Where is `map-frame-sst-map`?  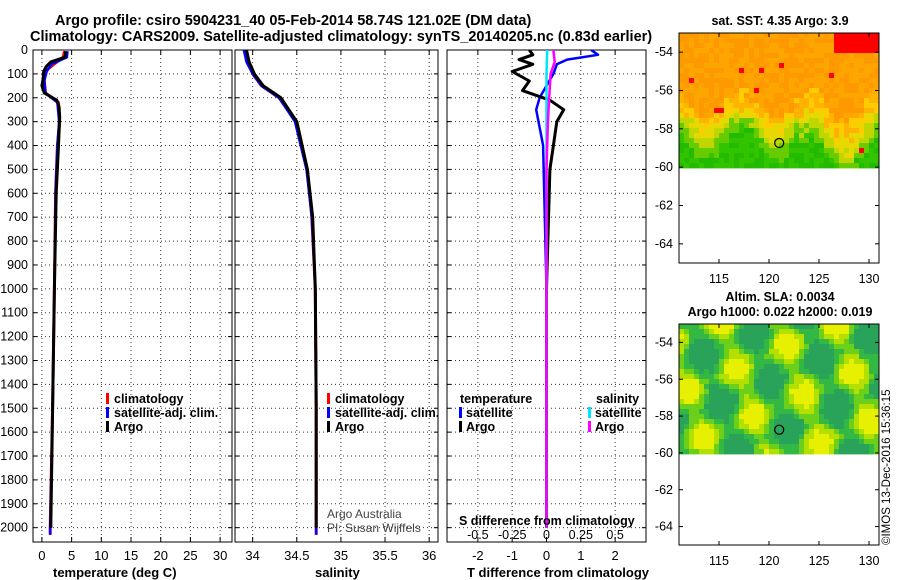
map-frame-sst-map is located at coordinates (779, 148).